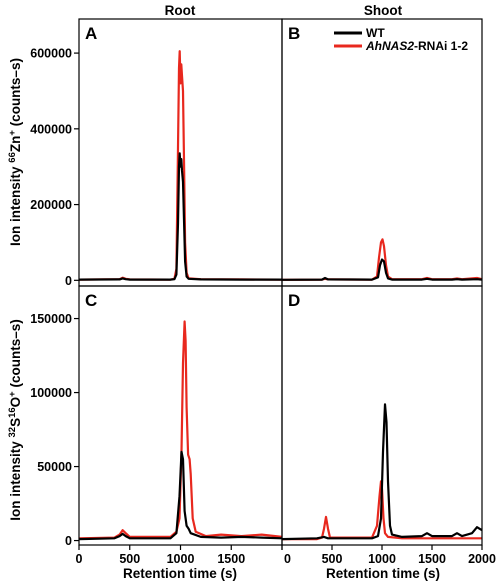 The image size is (498, 584). Describe the element at coordinates (15, 152) in the screenshot. I see `ylabel-top: Ion intensity 66Zn+ (counts–s)` at that location.